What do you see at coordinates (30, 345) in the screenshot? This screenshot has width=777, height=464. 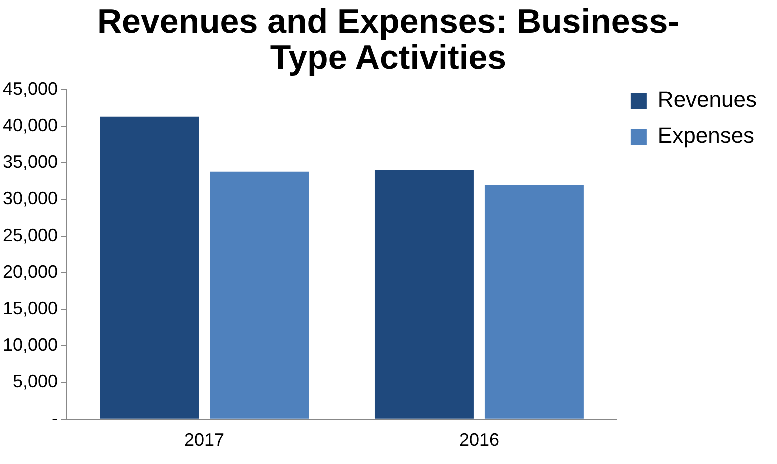 I see `y-tick-label: 10,000` at bounding box center [30, 345].